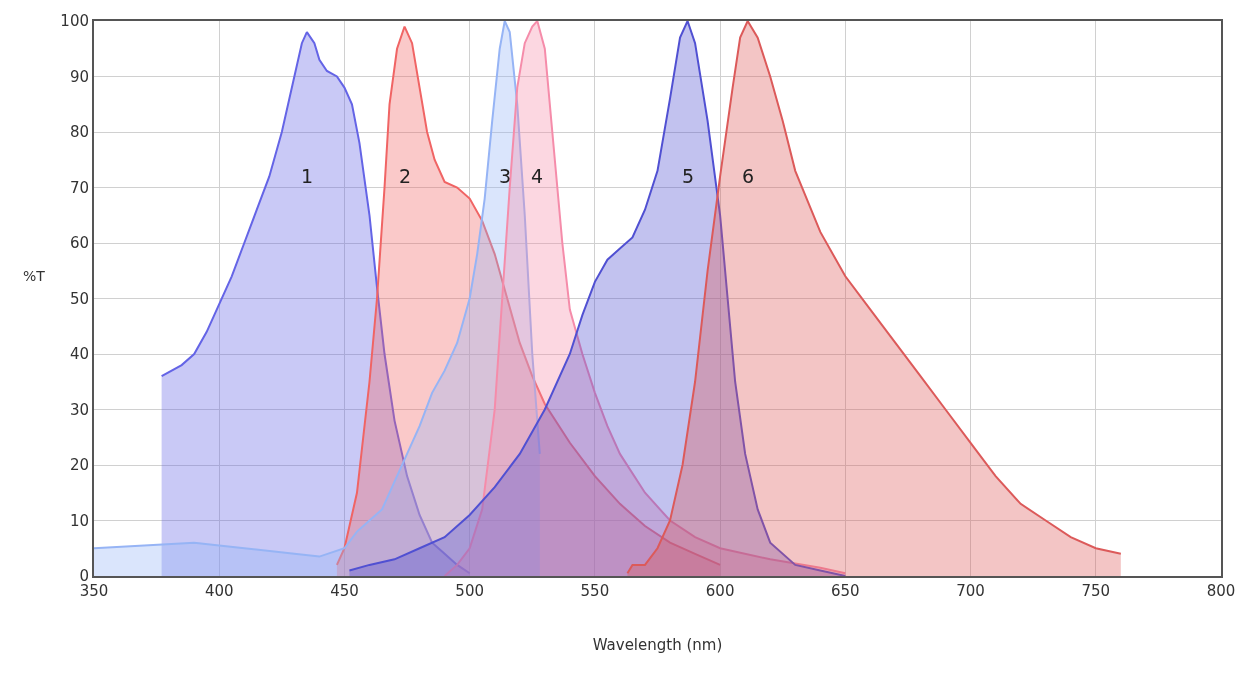 This screenshot has height=676, width=1251. Describe the element at coordinates (595, 591) in the screenshot. I see `x-tick-label: 550` at that location.